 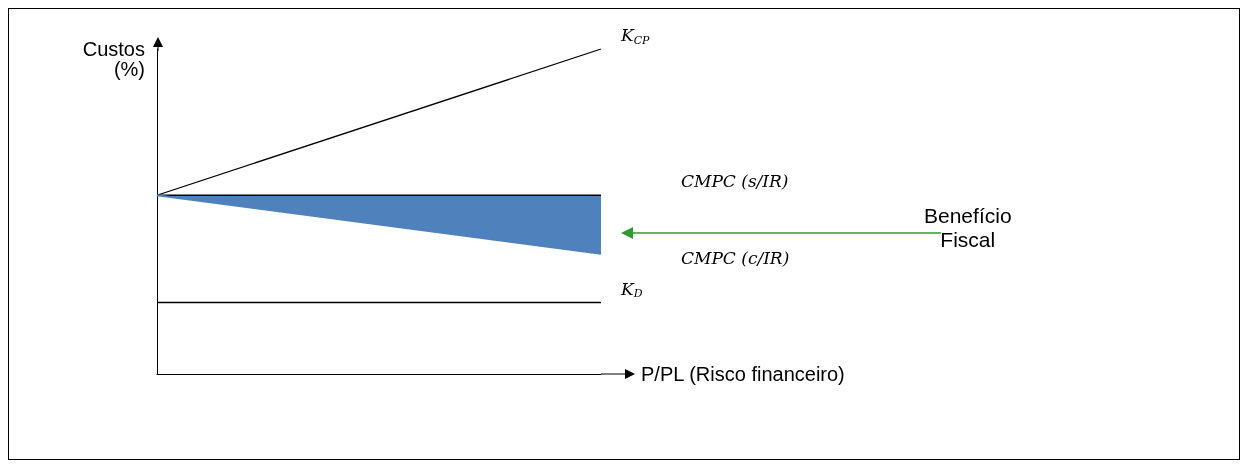 I want to click on text: Benefício Fiscal, so click(x=968, y=228).